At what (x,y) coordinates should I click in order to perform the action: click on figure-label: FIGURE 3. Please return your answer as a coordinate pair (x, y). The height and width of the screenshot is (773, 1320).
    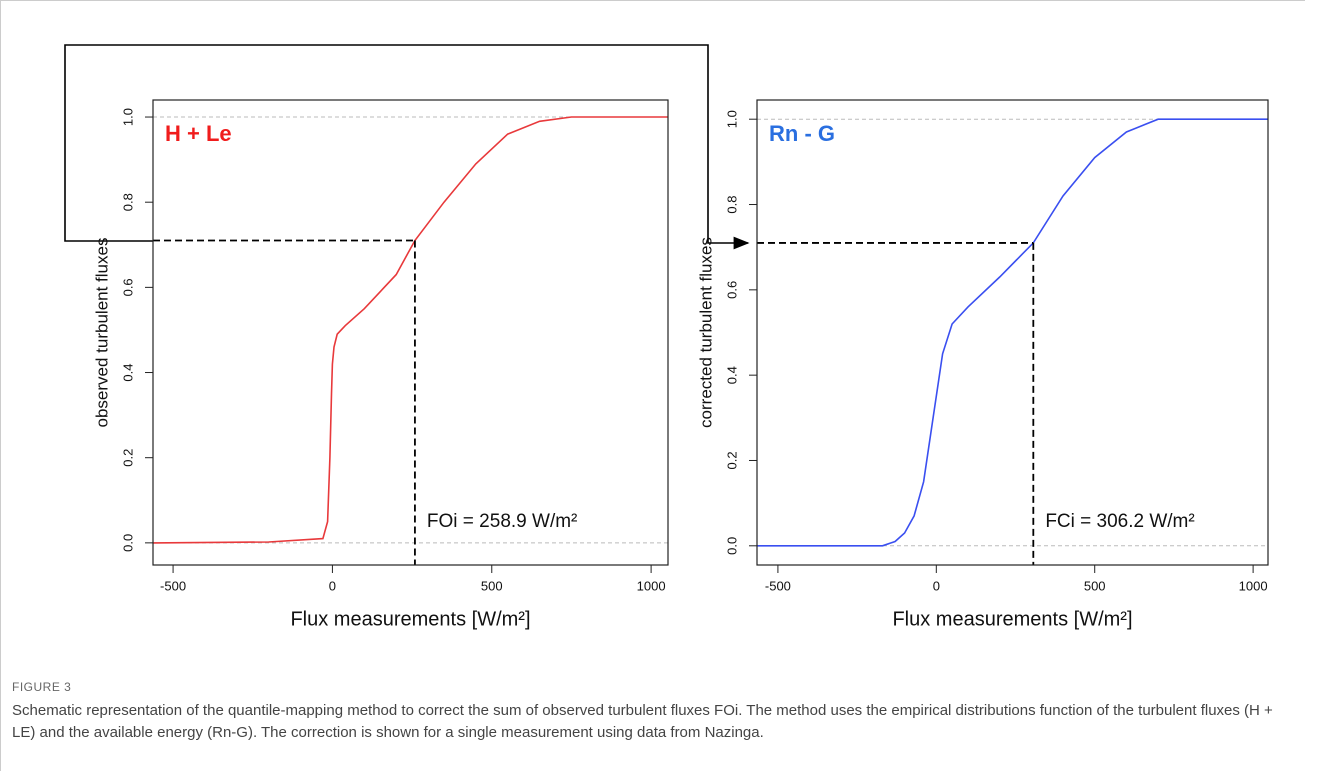
    Looking at the image, I should click on (42, 687).